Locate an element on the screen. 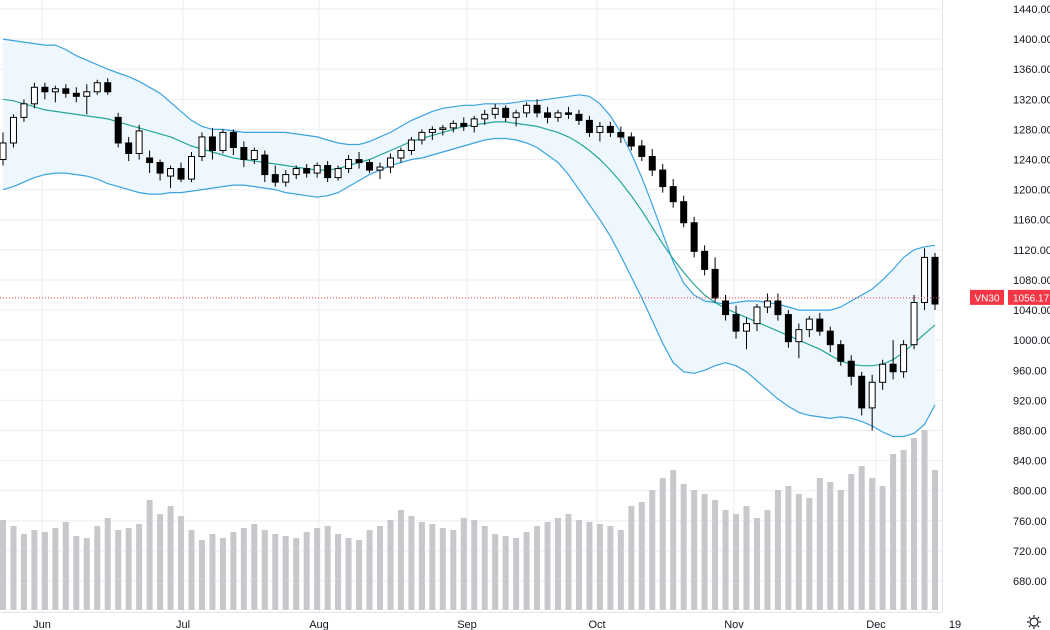 This screenshot has width=1050, height=630. x-tick-label: Aug is located at coordinates (319, 624).